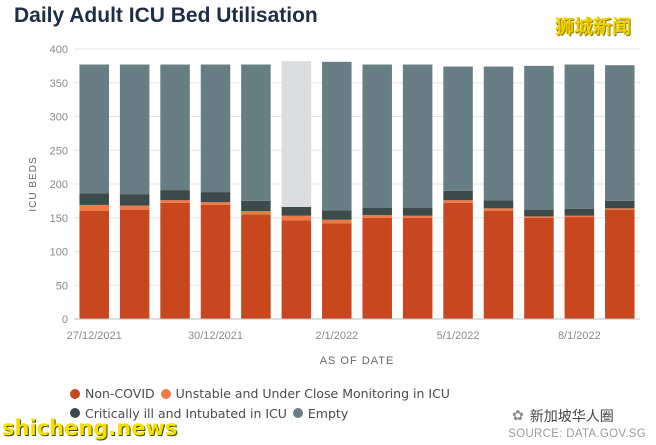 The image size is (656, 445). Describe the element at coordinates (166, 15) in the screenshot. I see `chart-title: Daily Adult ICU Bed Utilisation` at that location.